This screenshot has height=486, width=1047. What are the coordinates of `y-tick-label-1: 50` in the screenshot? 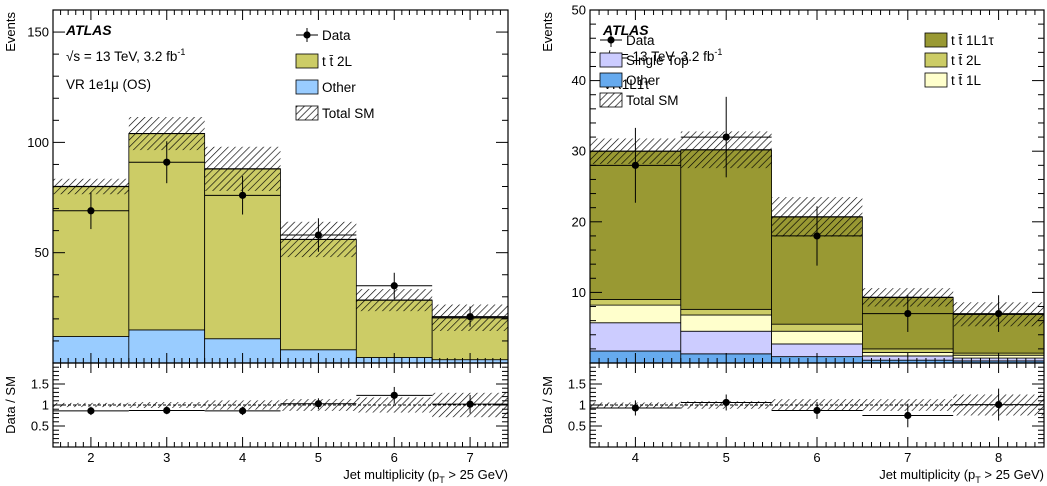 It's located at (42, 252).